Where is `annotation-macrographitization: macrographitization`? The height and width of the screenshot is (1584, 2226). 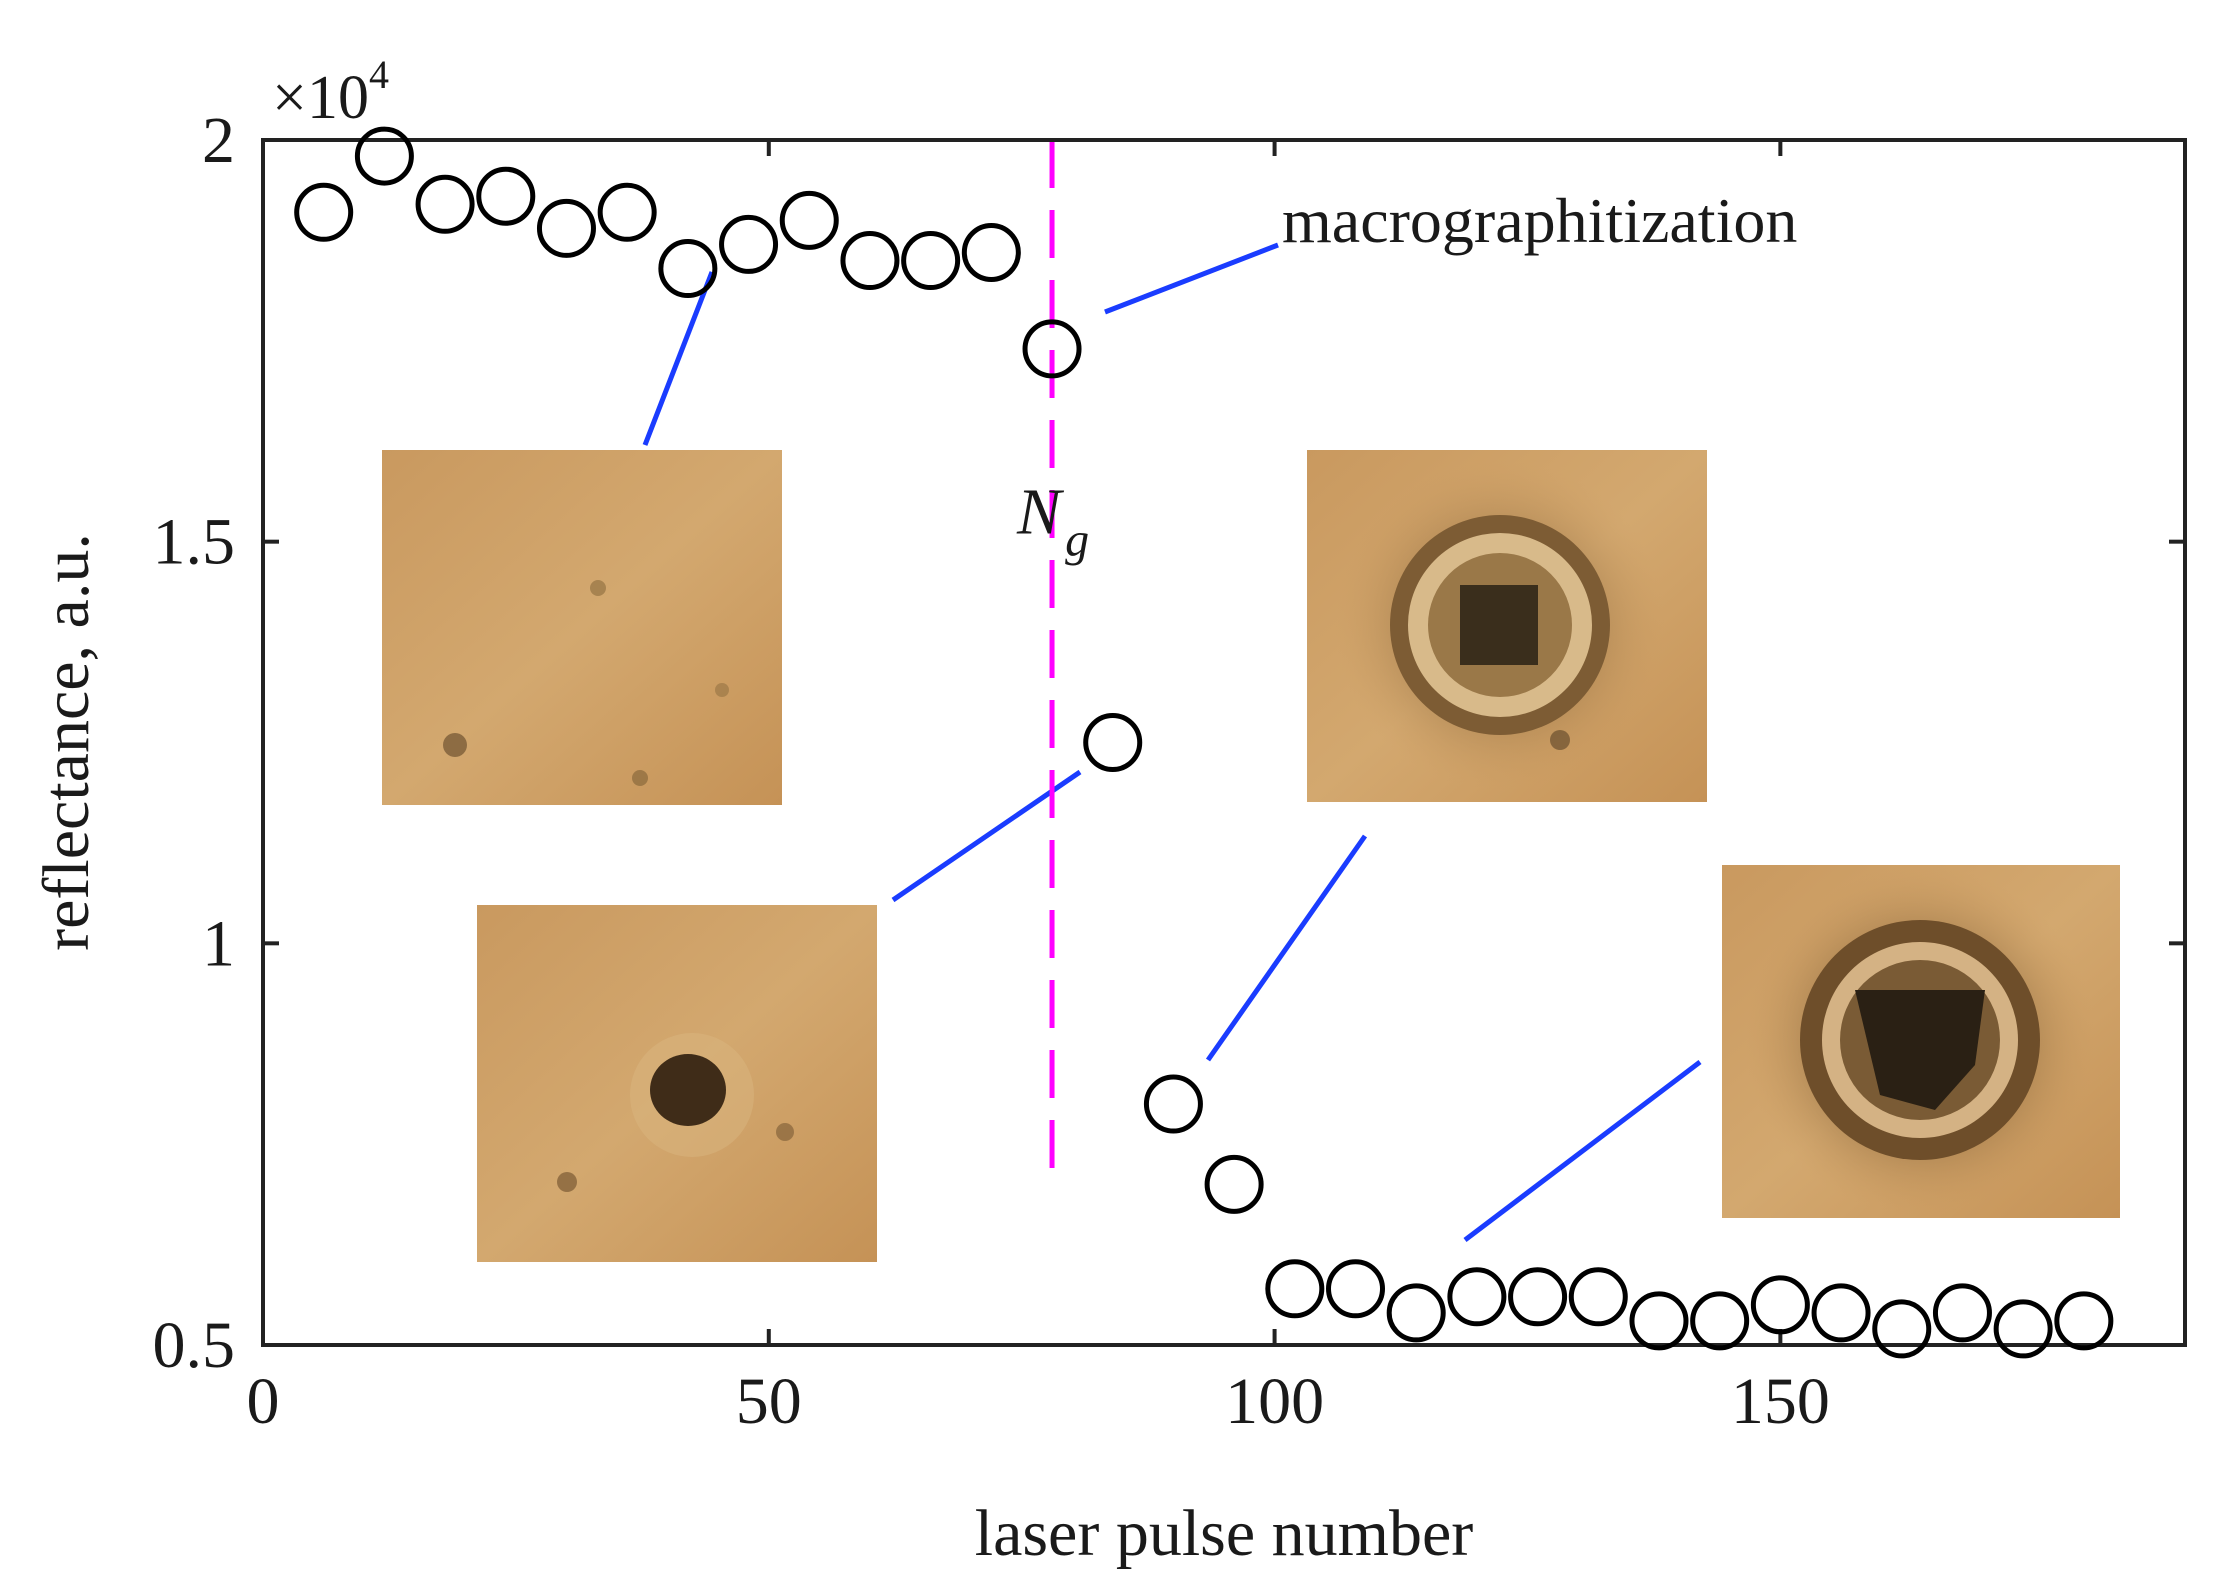 annotation-macrographitization: macrographitization is located at coordinates (1539, 220).